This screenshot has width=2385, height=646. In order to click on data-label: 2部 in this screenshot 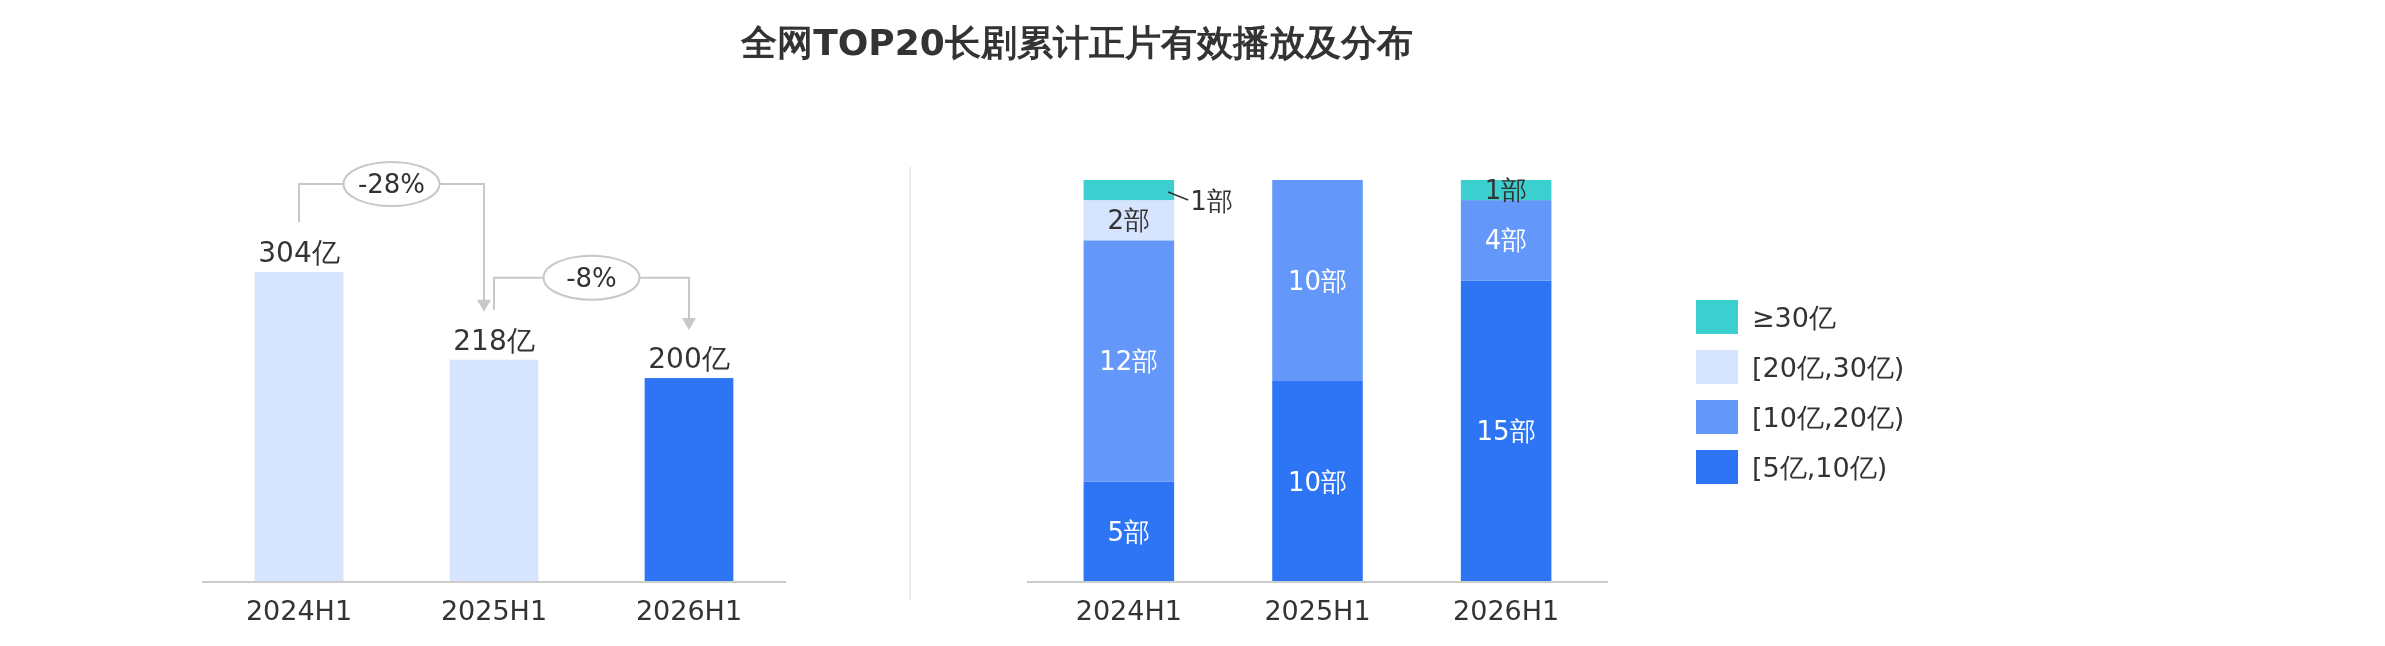, I will do `click(1129, 220)`.